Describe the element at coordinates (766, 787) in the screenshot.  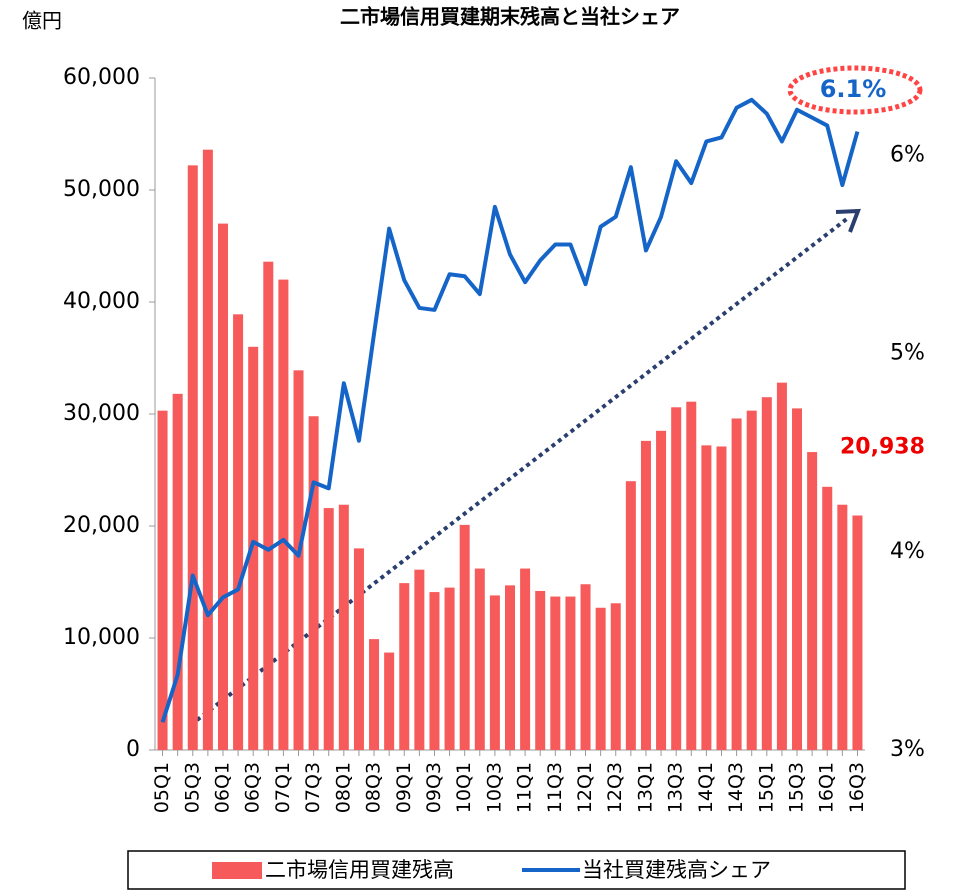
I see `x-tick-label: 15Q1` at that location.